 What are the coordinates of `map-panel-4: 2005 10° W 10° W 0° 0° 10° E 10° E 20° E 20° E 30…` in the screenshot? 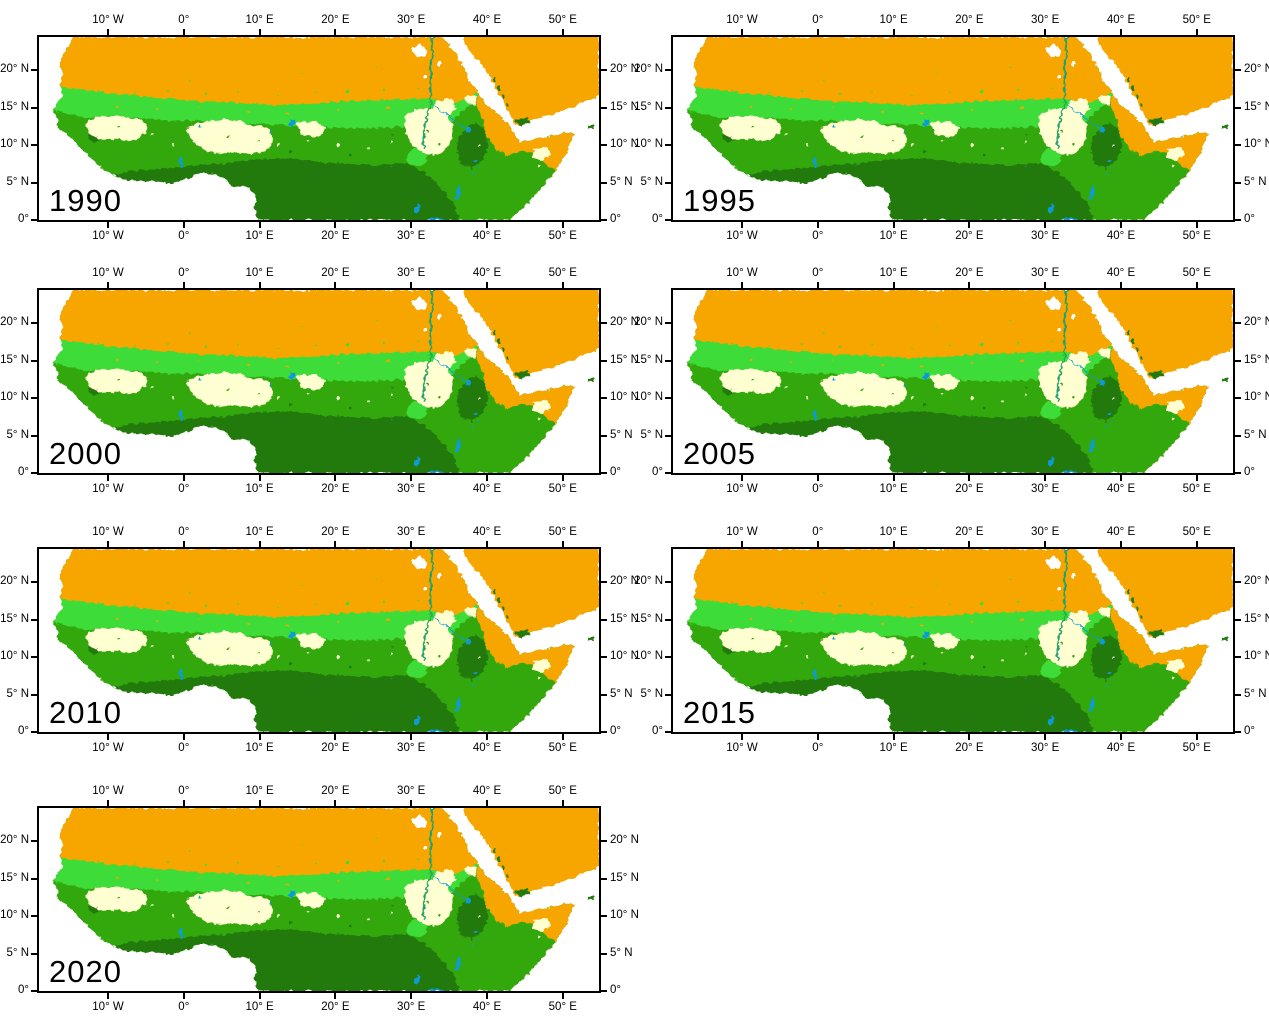 It's located at (951, 379).